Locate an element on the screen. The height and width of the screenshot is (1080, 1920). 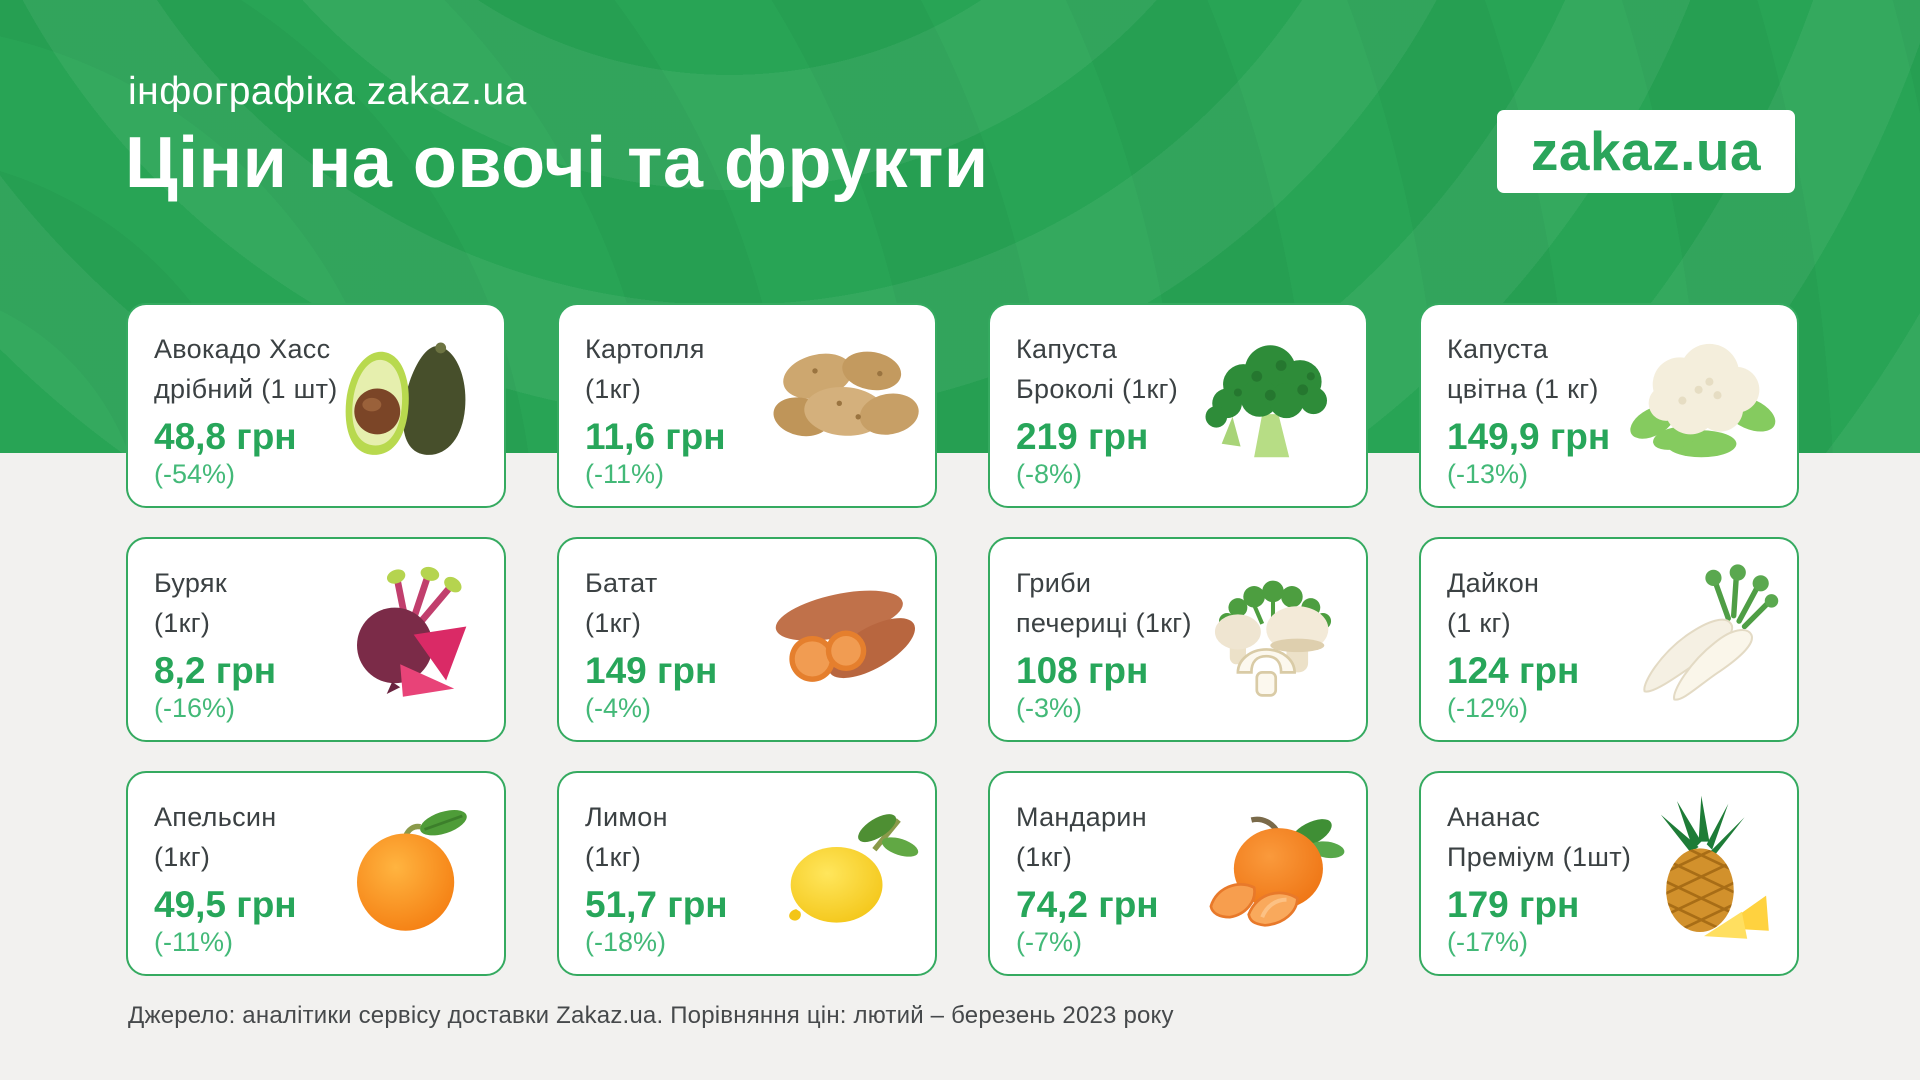
lemon-icon is located at coordinates (842, 874).